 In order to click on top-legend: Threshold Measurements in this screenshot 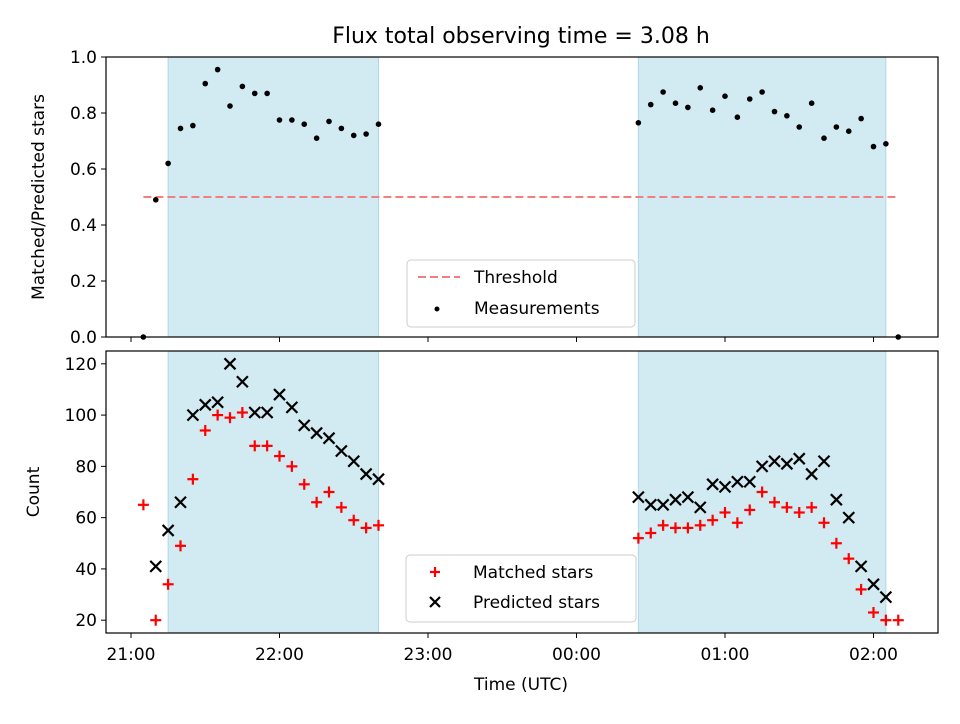, I will do `click(521, 293)`.